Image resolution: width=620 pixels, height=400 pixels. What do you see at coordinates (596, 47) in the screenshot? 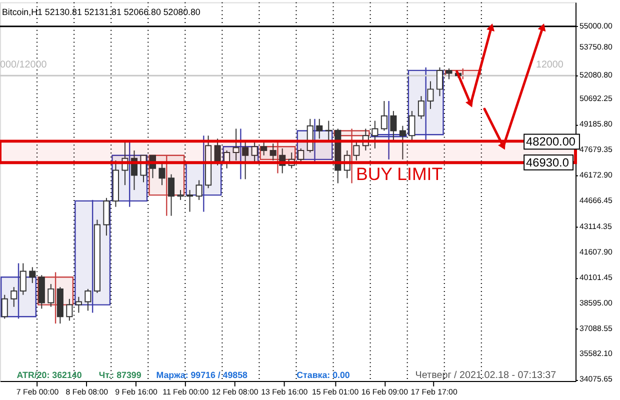
I see `y-tick-label: 53750.80` at bounding box center [596, 47].